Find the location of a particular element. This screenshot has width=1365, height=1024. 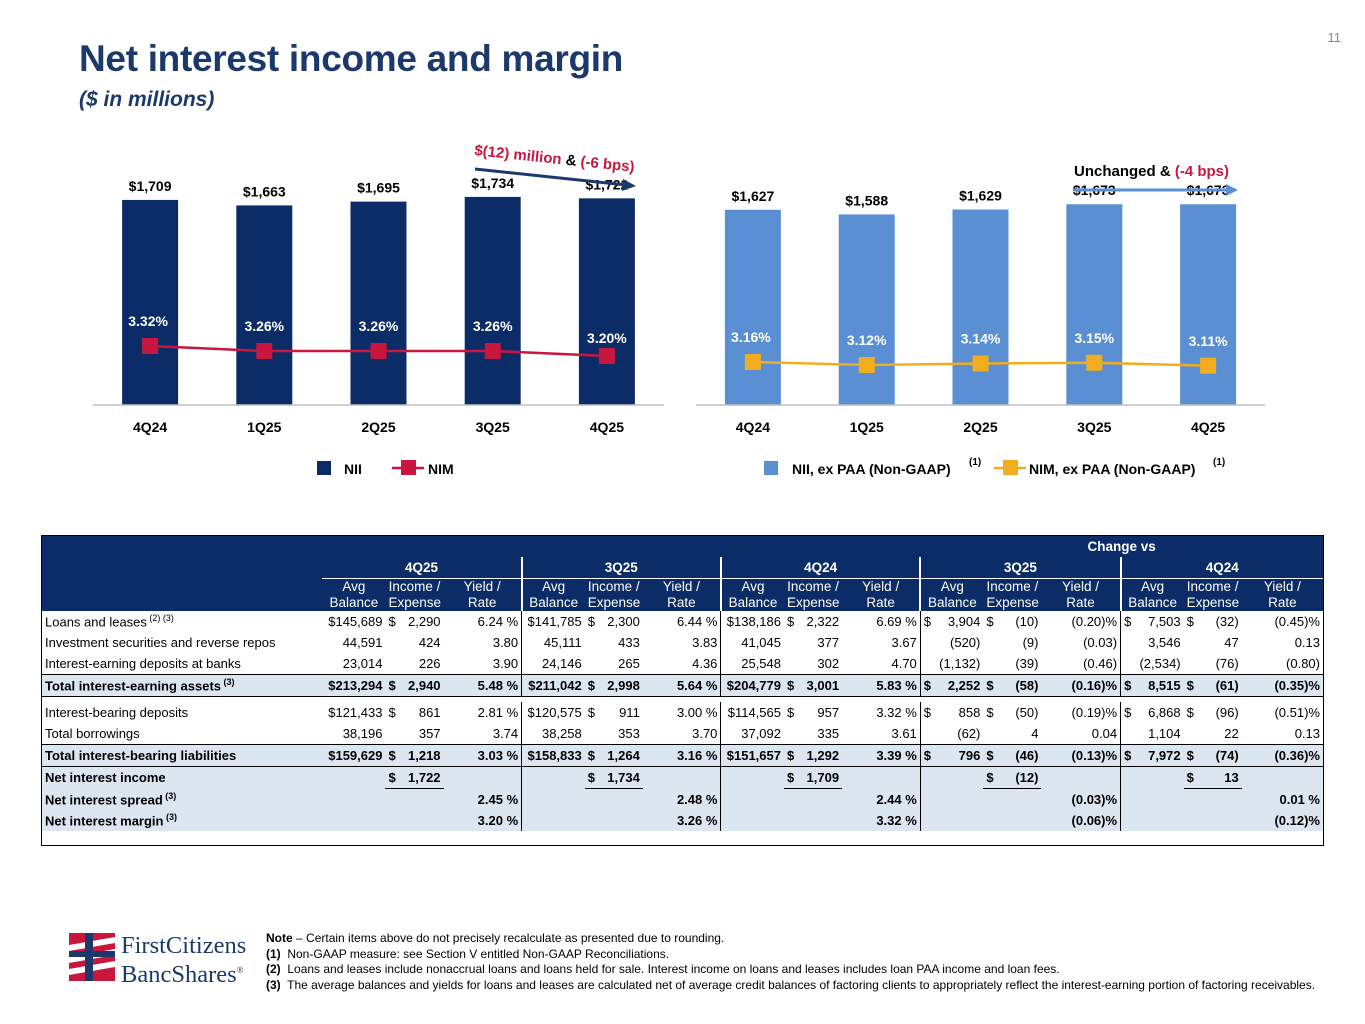

legend-nim-label: NIM is located at coordinates (441, 469).